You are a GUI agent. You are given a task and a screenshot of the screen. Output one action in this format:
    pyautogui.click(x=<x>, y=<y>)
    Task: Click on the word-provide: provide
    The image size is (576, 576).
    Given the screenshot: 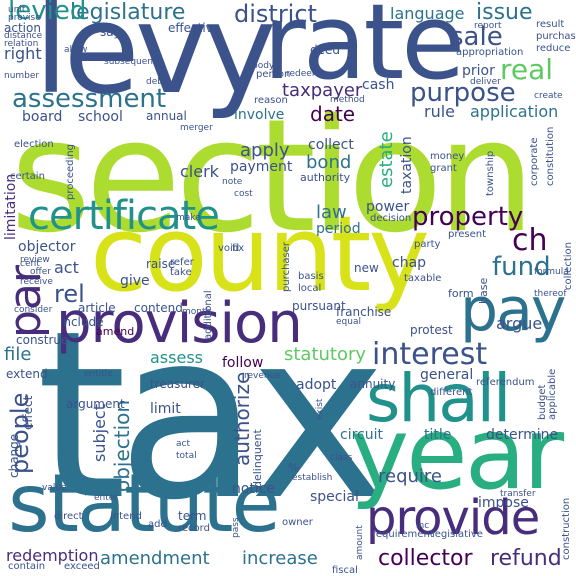 What is the action you would take?
    pyautogui.click(x=453, y=518)
    